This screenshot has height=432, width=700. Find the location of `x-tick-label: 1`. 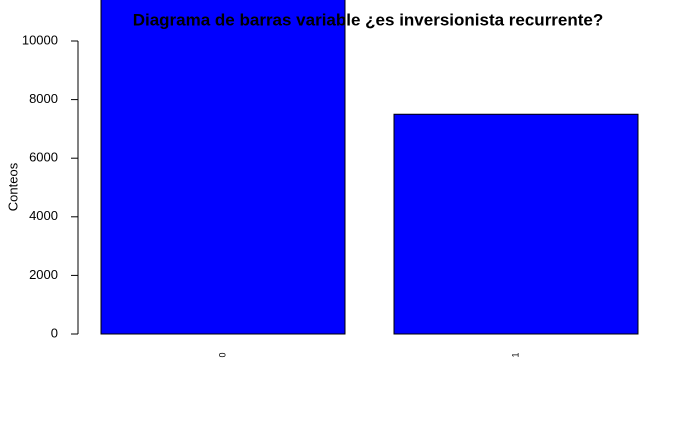

x-tick-label: 1 is located at coordinates (515, 354).